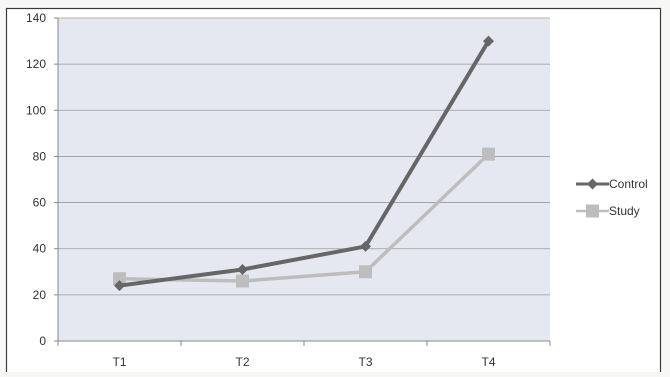 The width and height of the screenshot is (670, 377). I want to click on legend-entry: Study, so click(608, 211).